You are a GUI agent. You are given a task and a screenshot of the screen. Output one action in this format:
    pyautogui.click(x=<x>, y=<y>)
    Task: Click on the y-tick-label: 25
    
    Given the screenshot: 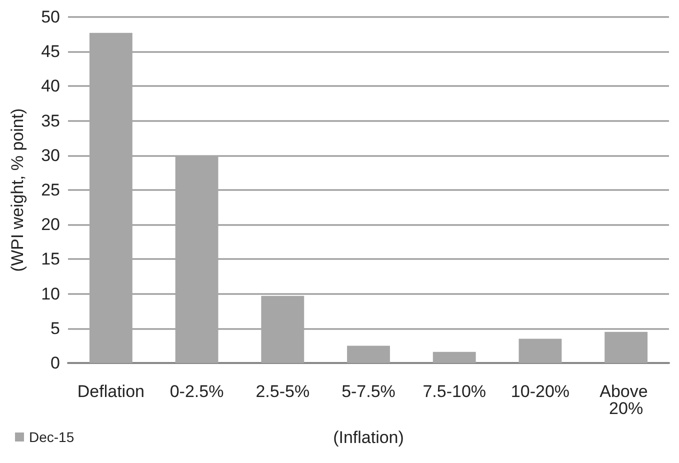 What is the action you would take?
    pyautogui.click(x=50, y=190)
    